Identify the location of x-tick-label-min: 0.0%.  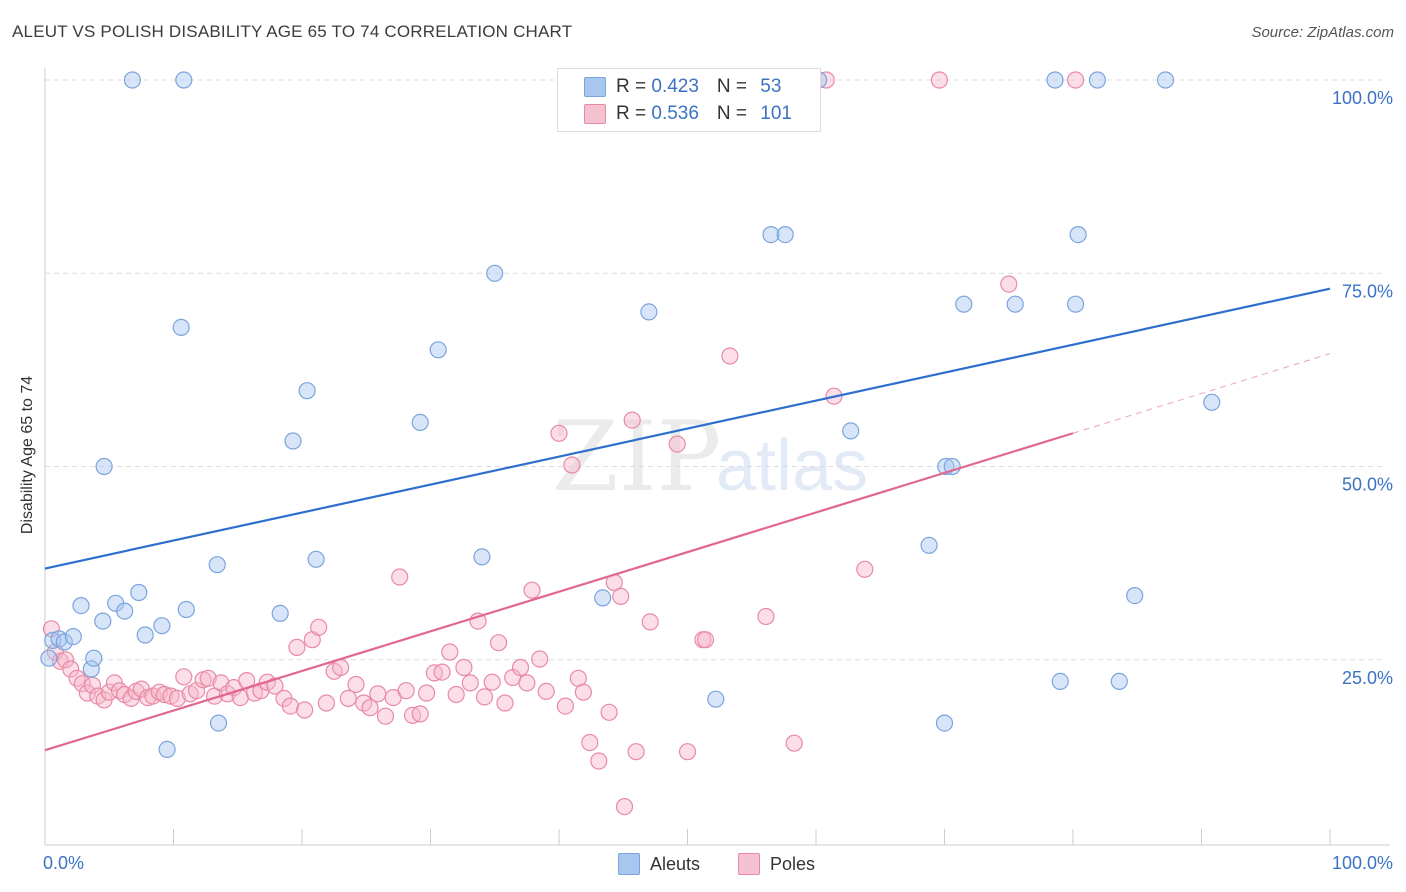
(63, 863).